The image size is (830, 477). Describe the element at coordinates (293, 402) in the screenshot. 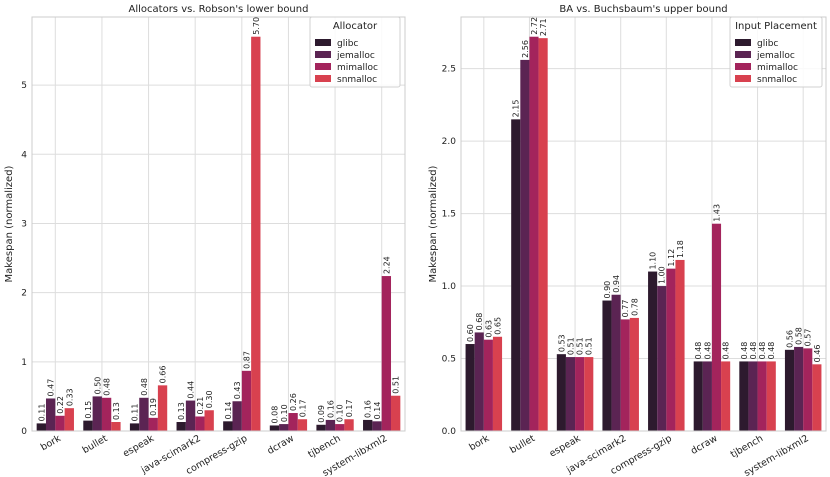

I see `data-label: 0.26` at that location.